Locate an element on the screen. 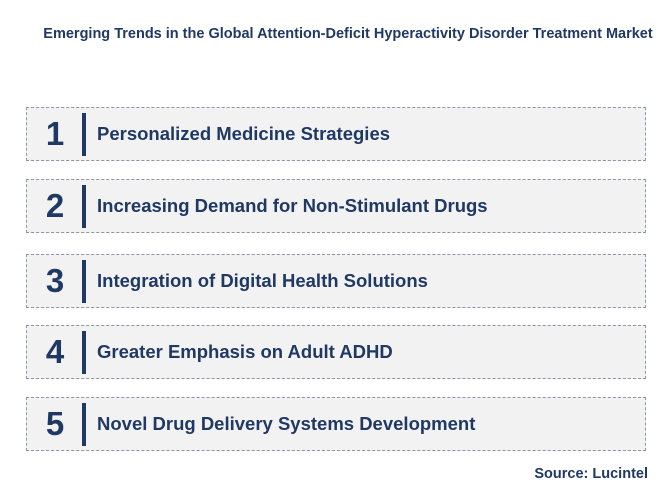 The image size is (670, 498). trend-number: 1 is located at coordinates (55, 133).